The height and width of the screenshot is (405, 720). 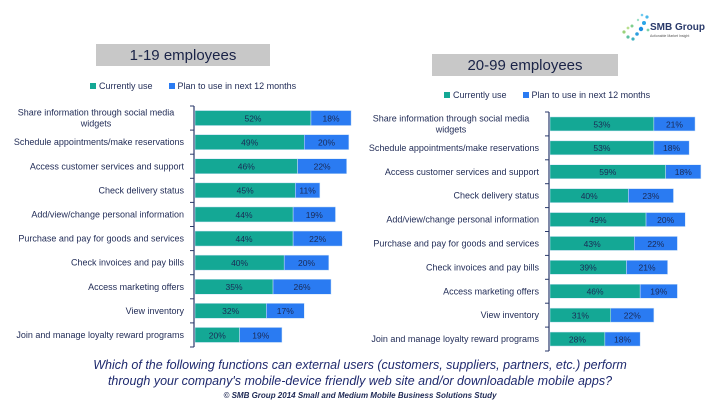 I want to click on data-label-plan-to-use: 26%, so click(x=302, y=287).